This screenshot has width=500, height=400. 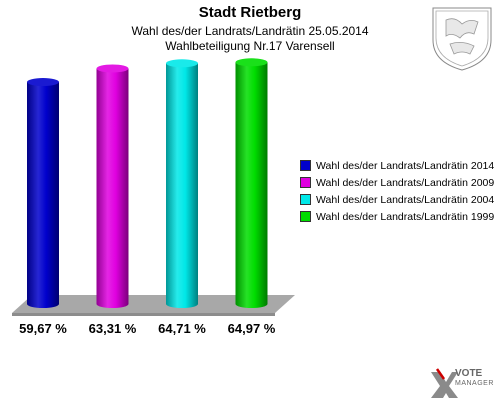 What do you see at coordinates (250, 12) in the screenshot?
I see `chart-title: Stadt Rietberg` at bounding box center [250, 12].